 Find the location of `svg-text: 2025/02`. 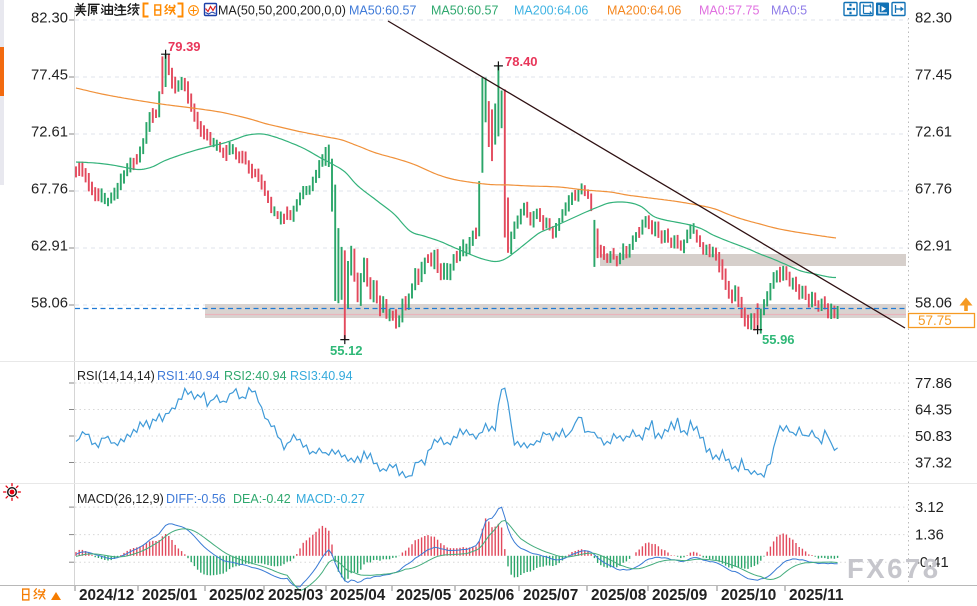

svg-text: 2025/02 is located at coordinates (236, 595).